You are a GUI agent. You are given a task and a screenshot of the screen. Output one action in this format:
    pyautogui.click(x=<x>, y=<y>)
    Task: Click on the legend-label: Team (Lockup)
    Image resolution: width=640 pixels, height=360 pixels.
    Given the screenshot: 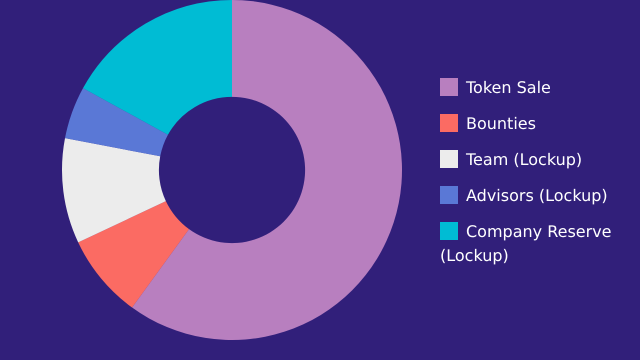 What is the action you would take?
    pyautogui.click(x=524, y=160)
    